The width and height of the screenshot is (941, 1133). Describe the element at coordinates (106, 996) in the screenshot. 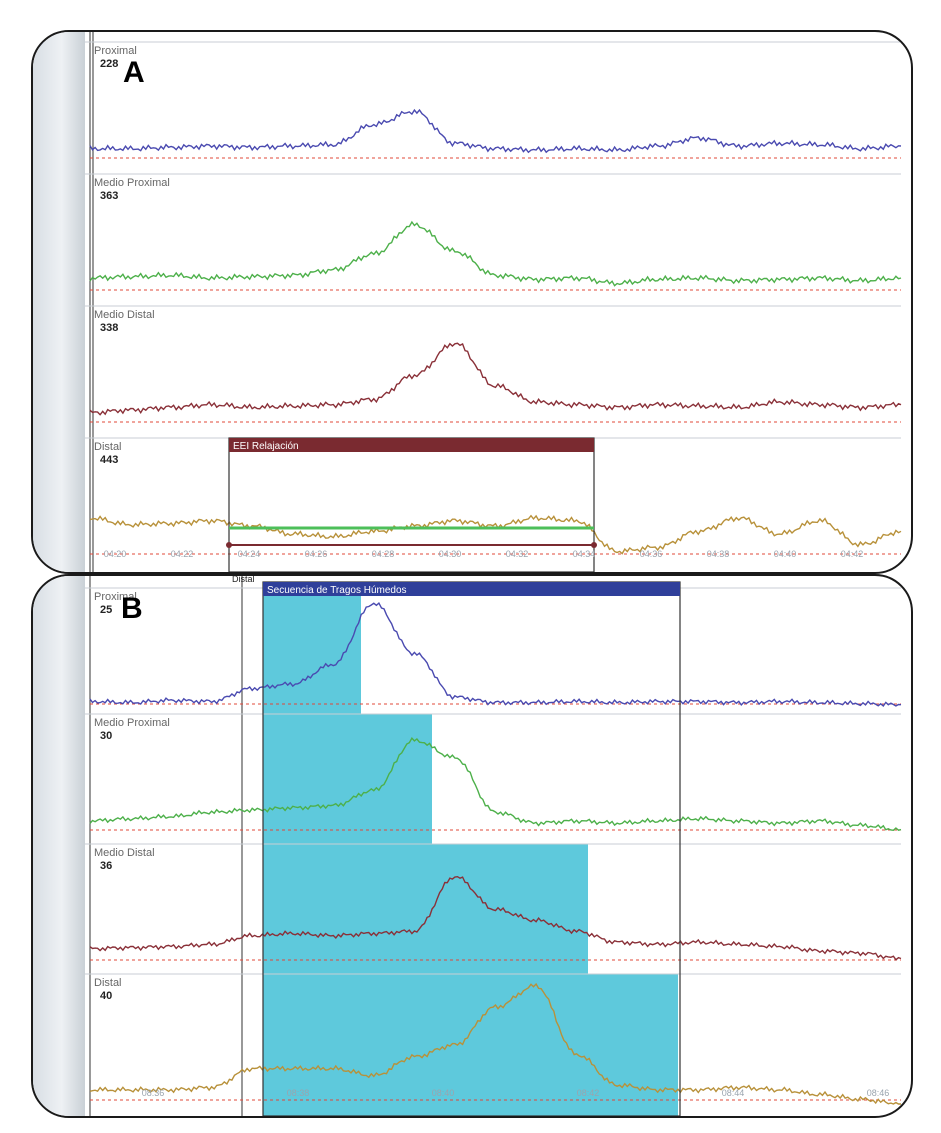

I see `channel-value: 40` at that location.